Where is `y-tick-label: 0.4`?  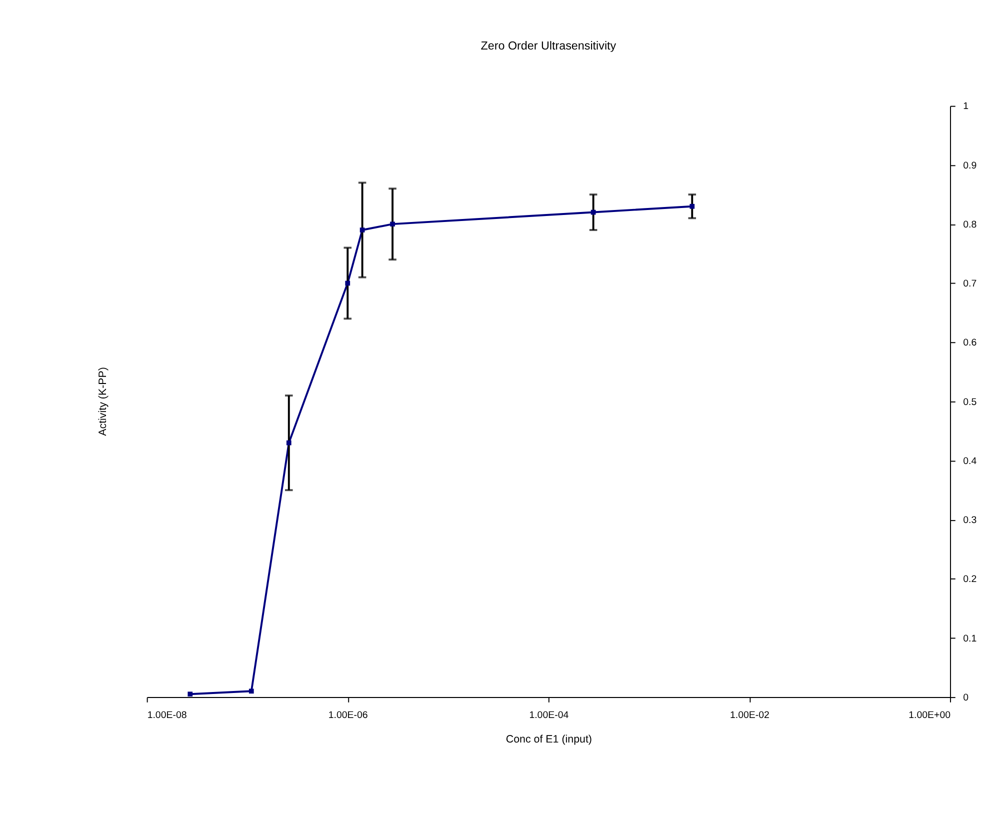 y-tick-label: 0.4 is located at coordinates (970, 461).